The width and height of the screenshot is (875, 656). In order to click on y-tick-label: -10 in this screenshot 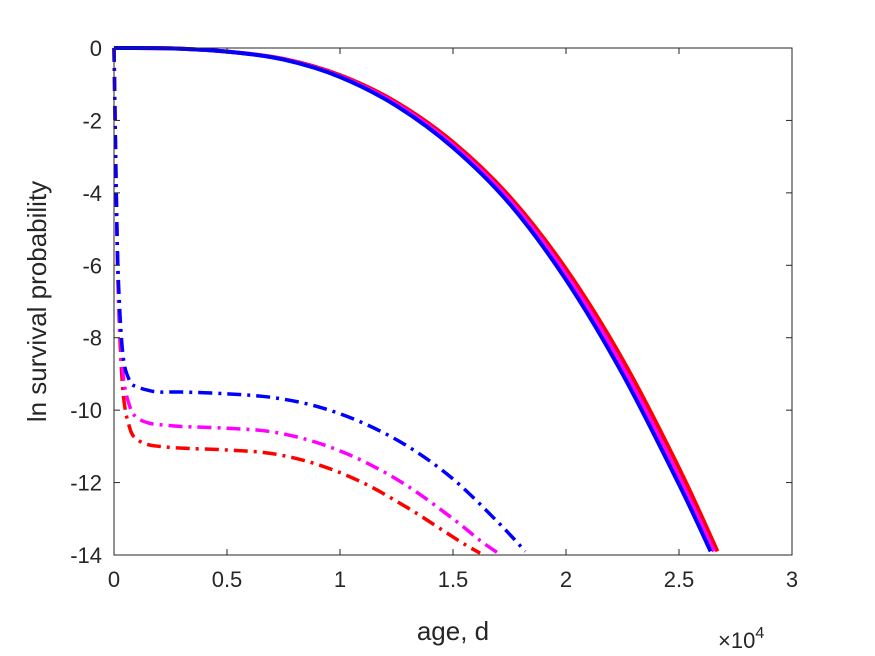, I will do `click(86, 410)`.